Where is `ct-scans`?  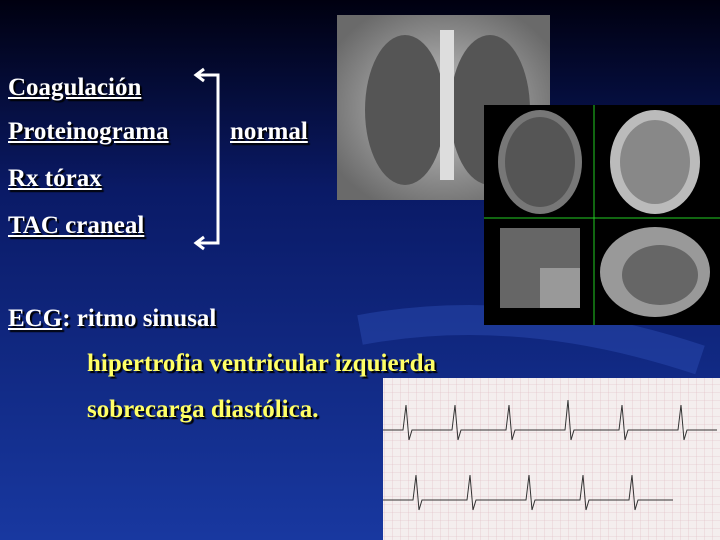
ct-scans is located at coordinates (602, 215).